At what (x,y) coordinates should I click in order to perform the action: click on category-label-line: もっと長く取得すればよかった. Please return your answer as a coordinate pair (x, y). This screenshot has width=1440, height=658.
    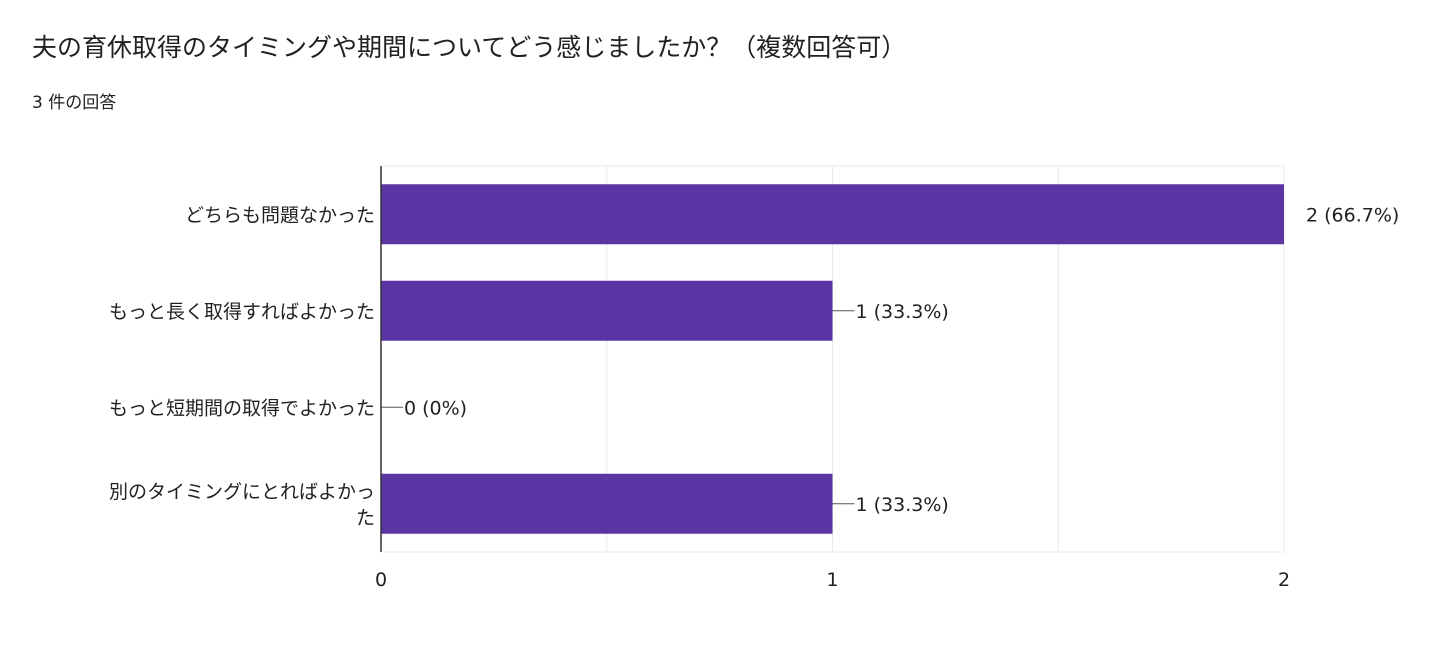
    Looking at the image, I should click on (242, 312).